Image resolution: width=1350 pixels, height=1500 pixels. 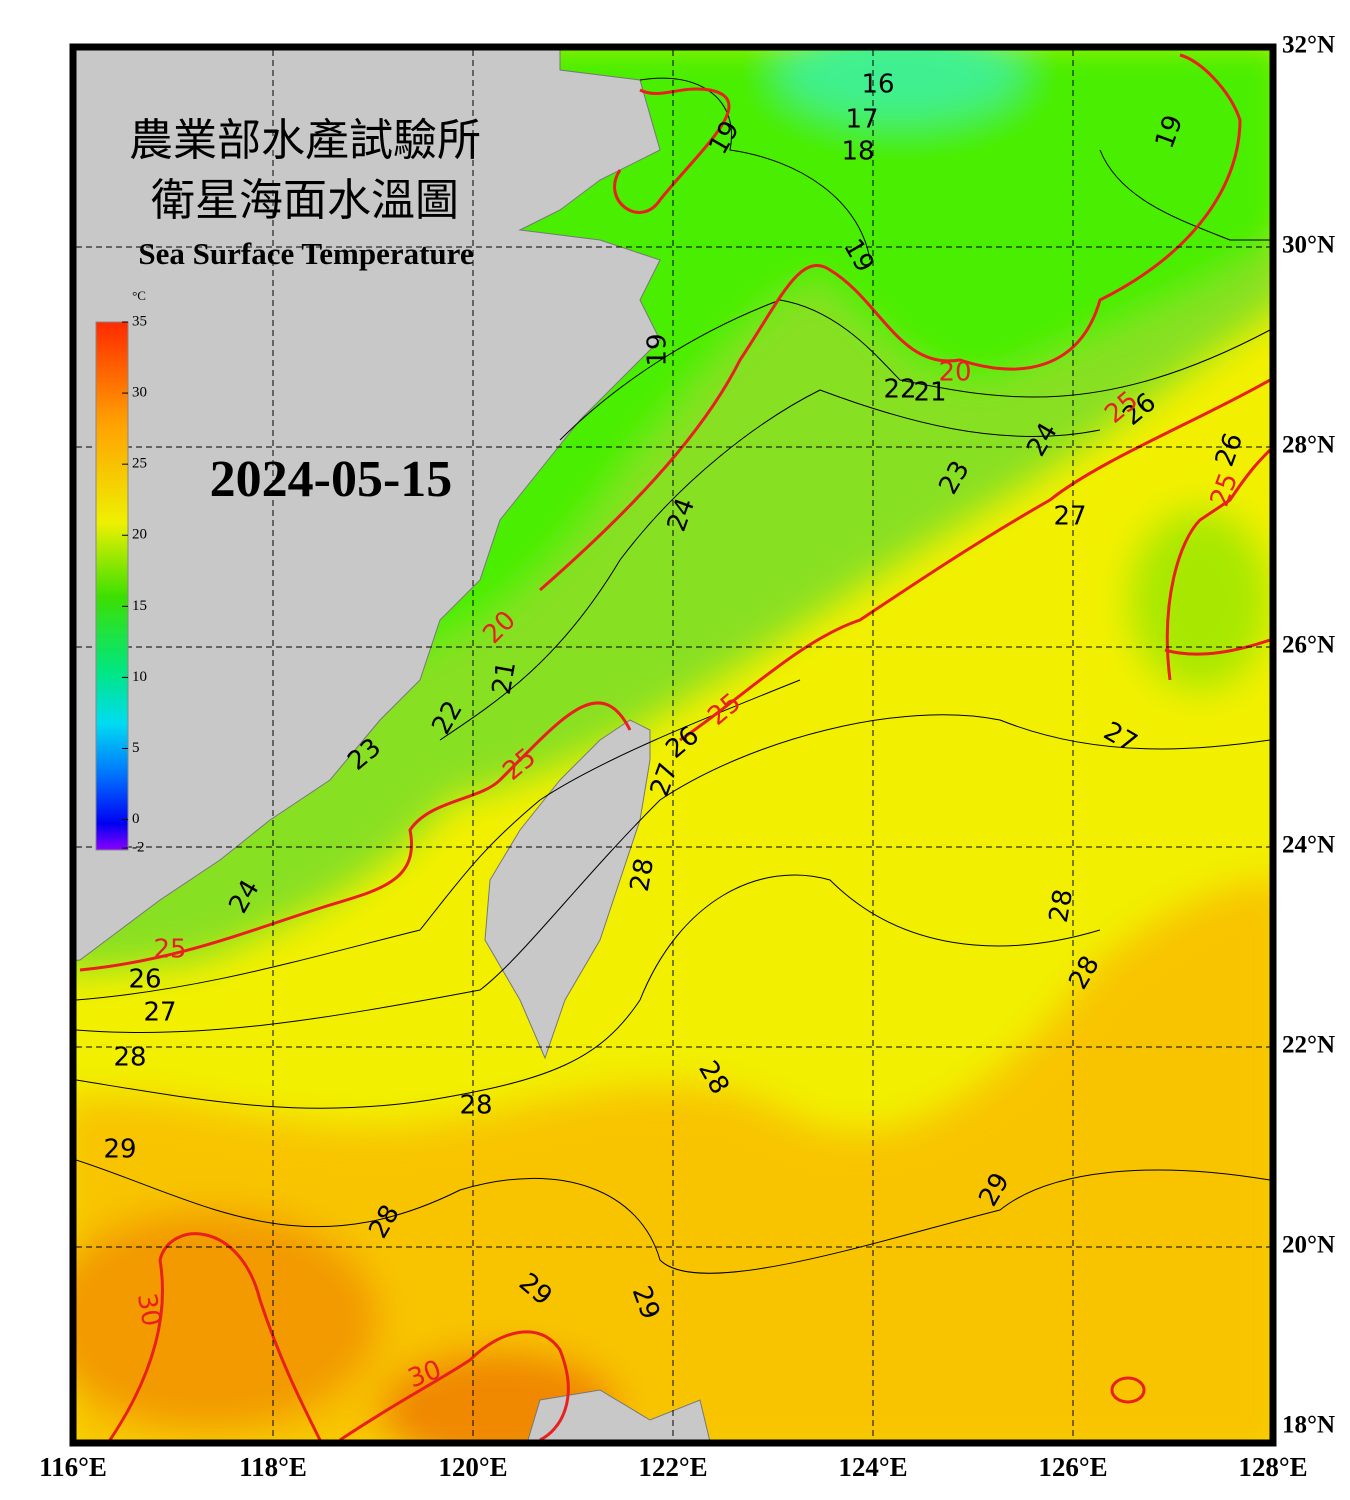 What do you see at coordinates (861, 120) in the screenshot?
I see `contour-label: 17` at bounding box center [861, 120].